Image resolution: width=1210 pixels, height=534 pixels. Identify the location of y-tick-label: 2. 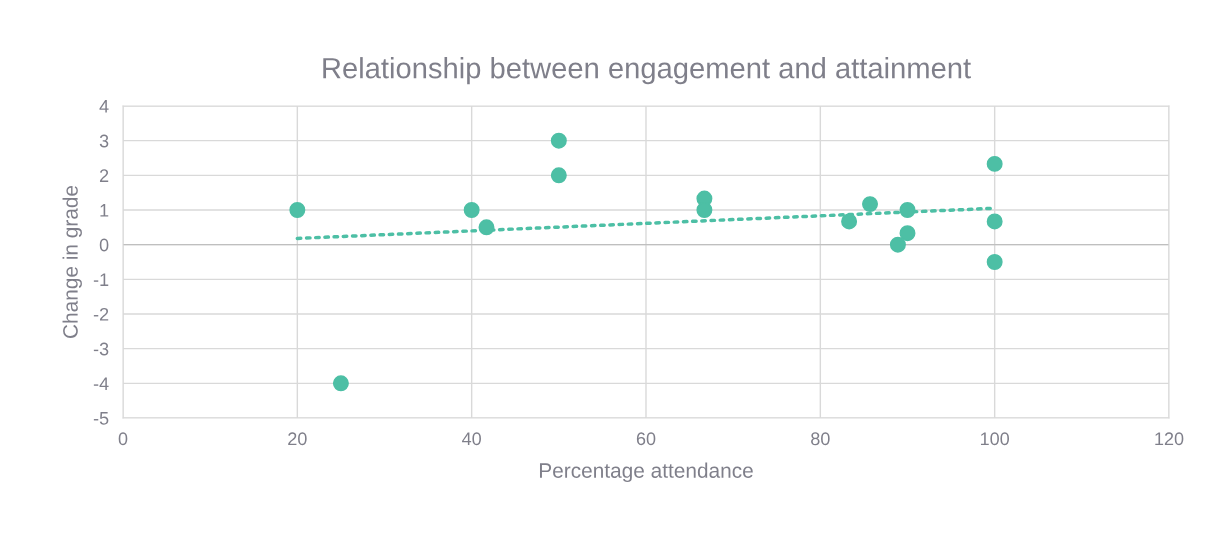
(104, 175).